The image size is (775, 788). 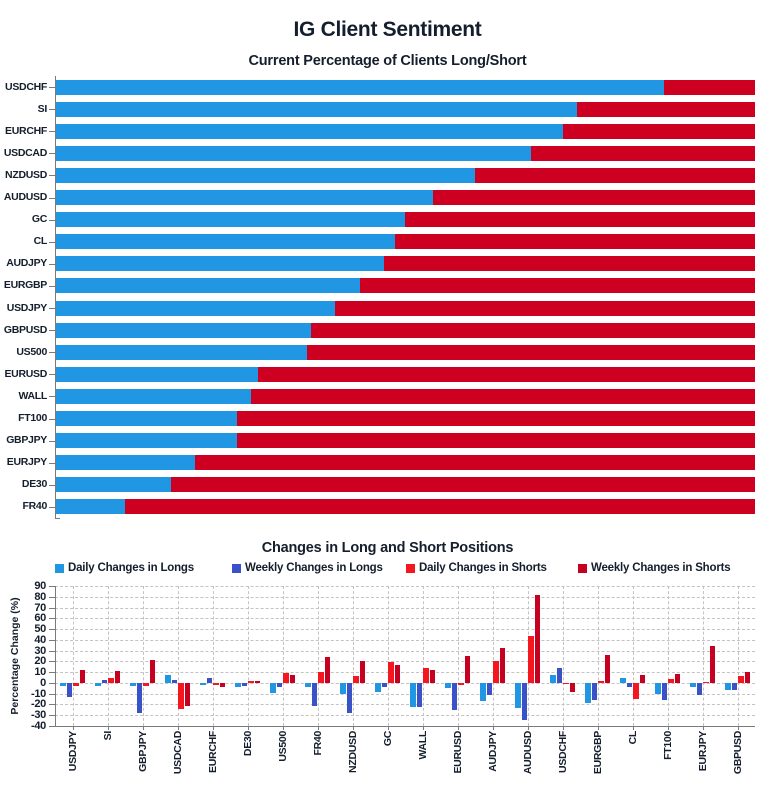 I want to click on y-tick-label: 80, so click(x=40, y=596).